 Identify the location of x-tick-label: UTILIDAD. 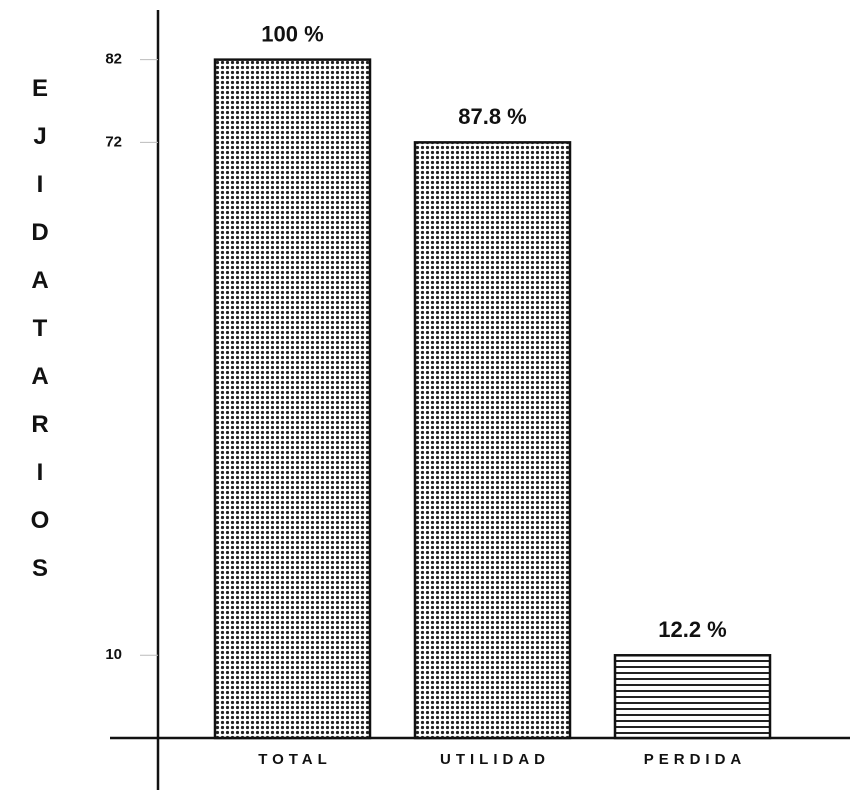
(495, 759).